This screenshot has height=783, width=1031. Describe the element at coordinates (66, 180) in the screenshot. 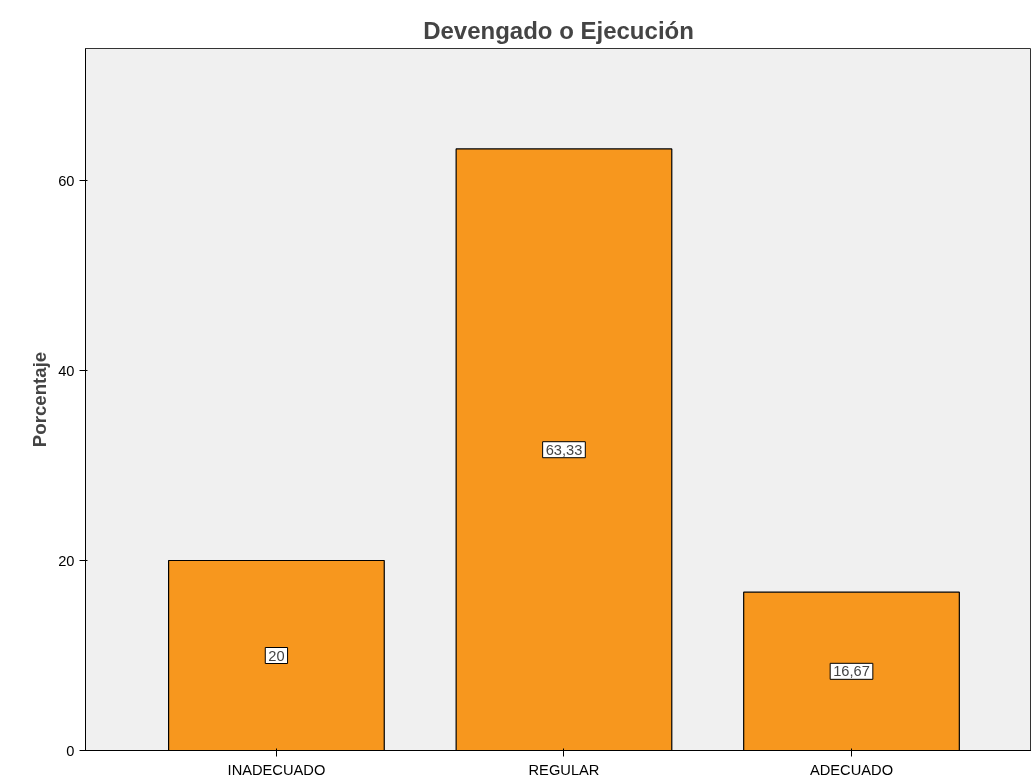

I see `y-tick-label: 60` at that location.